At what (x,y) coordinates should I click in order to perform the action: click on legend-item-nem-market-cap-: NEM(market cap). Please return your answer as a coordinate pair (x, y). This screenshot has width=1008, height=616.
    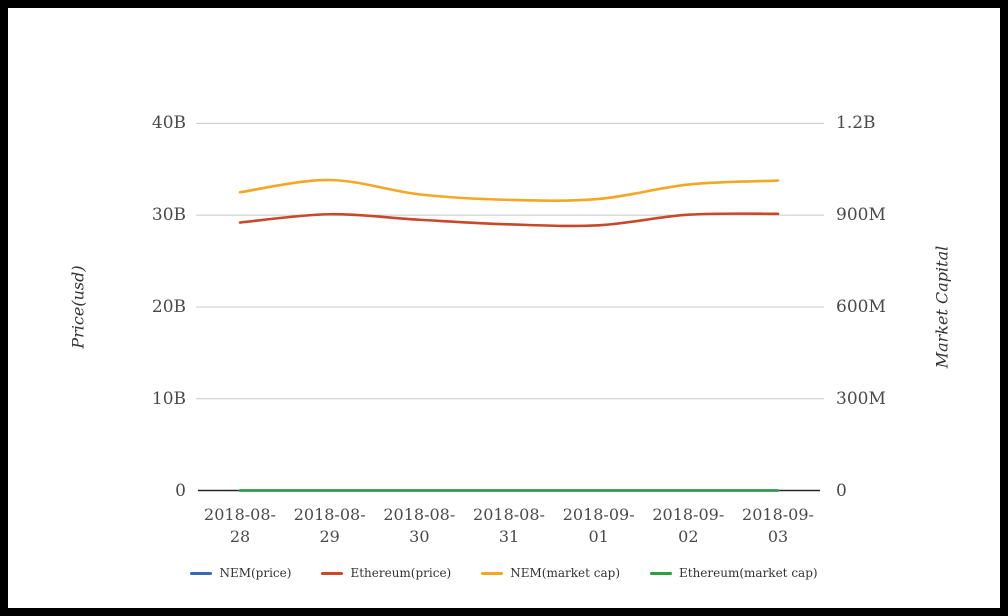
    Looking at the image, I should click on (550, 573).